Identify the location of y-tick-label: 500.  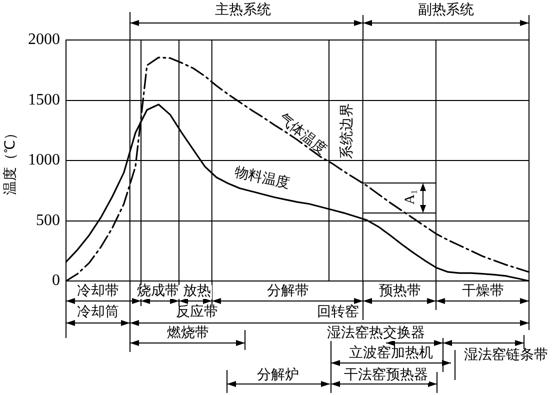
(48, 220).